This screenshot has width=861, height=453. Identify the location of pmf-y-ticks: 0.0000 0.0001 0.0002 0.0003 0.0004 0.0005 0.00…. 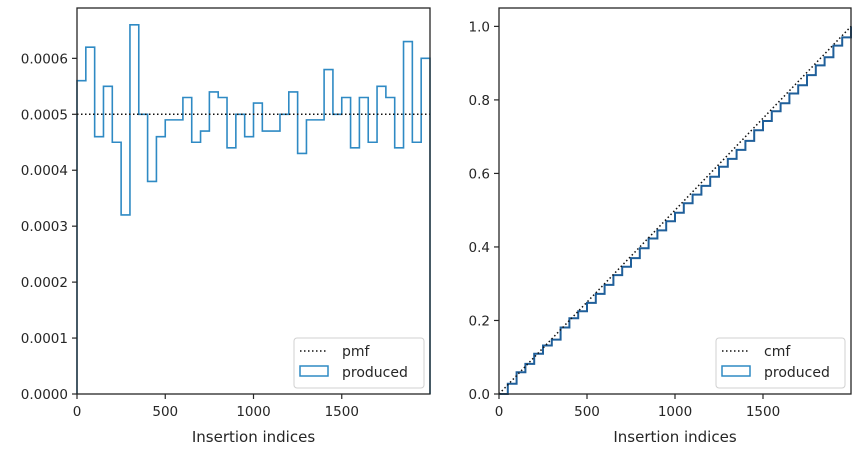
(49, 227).